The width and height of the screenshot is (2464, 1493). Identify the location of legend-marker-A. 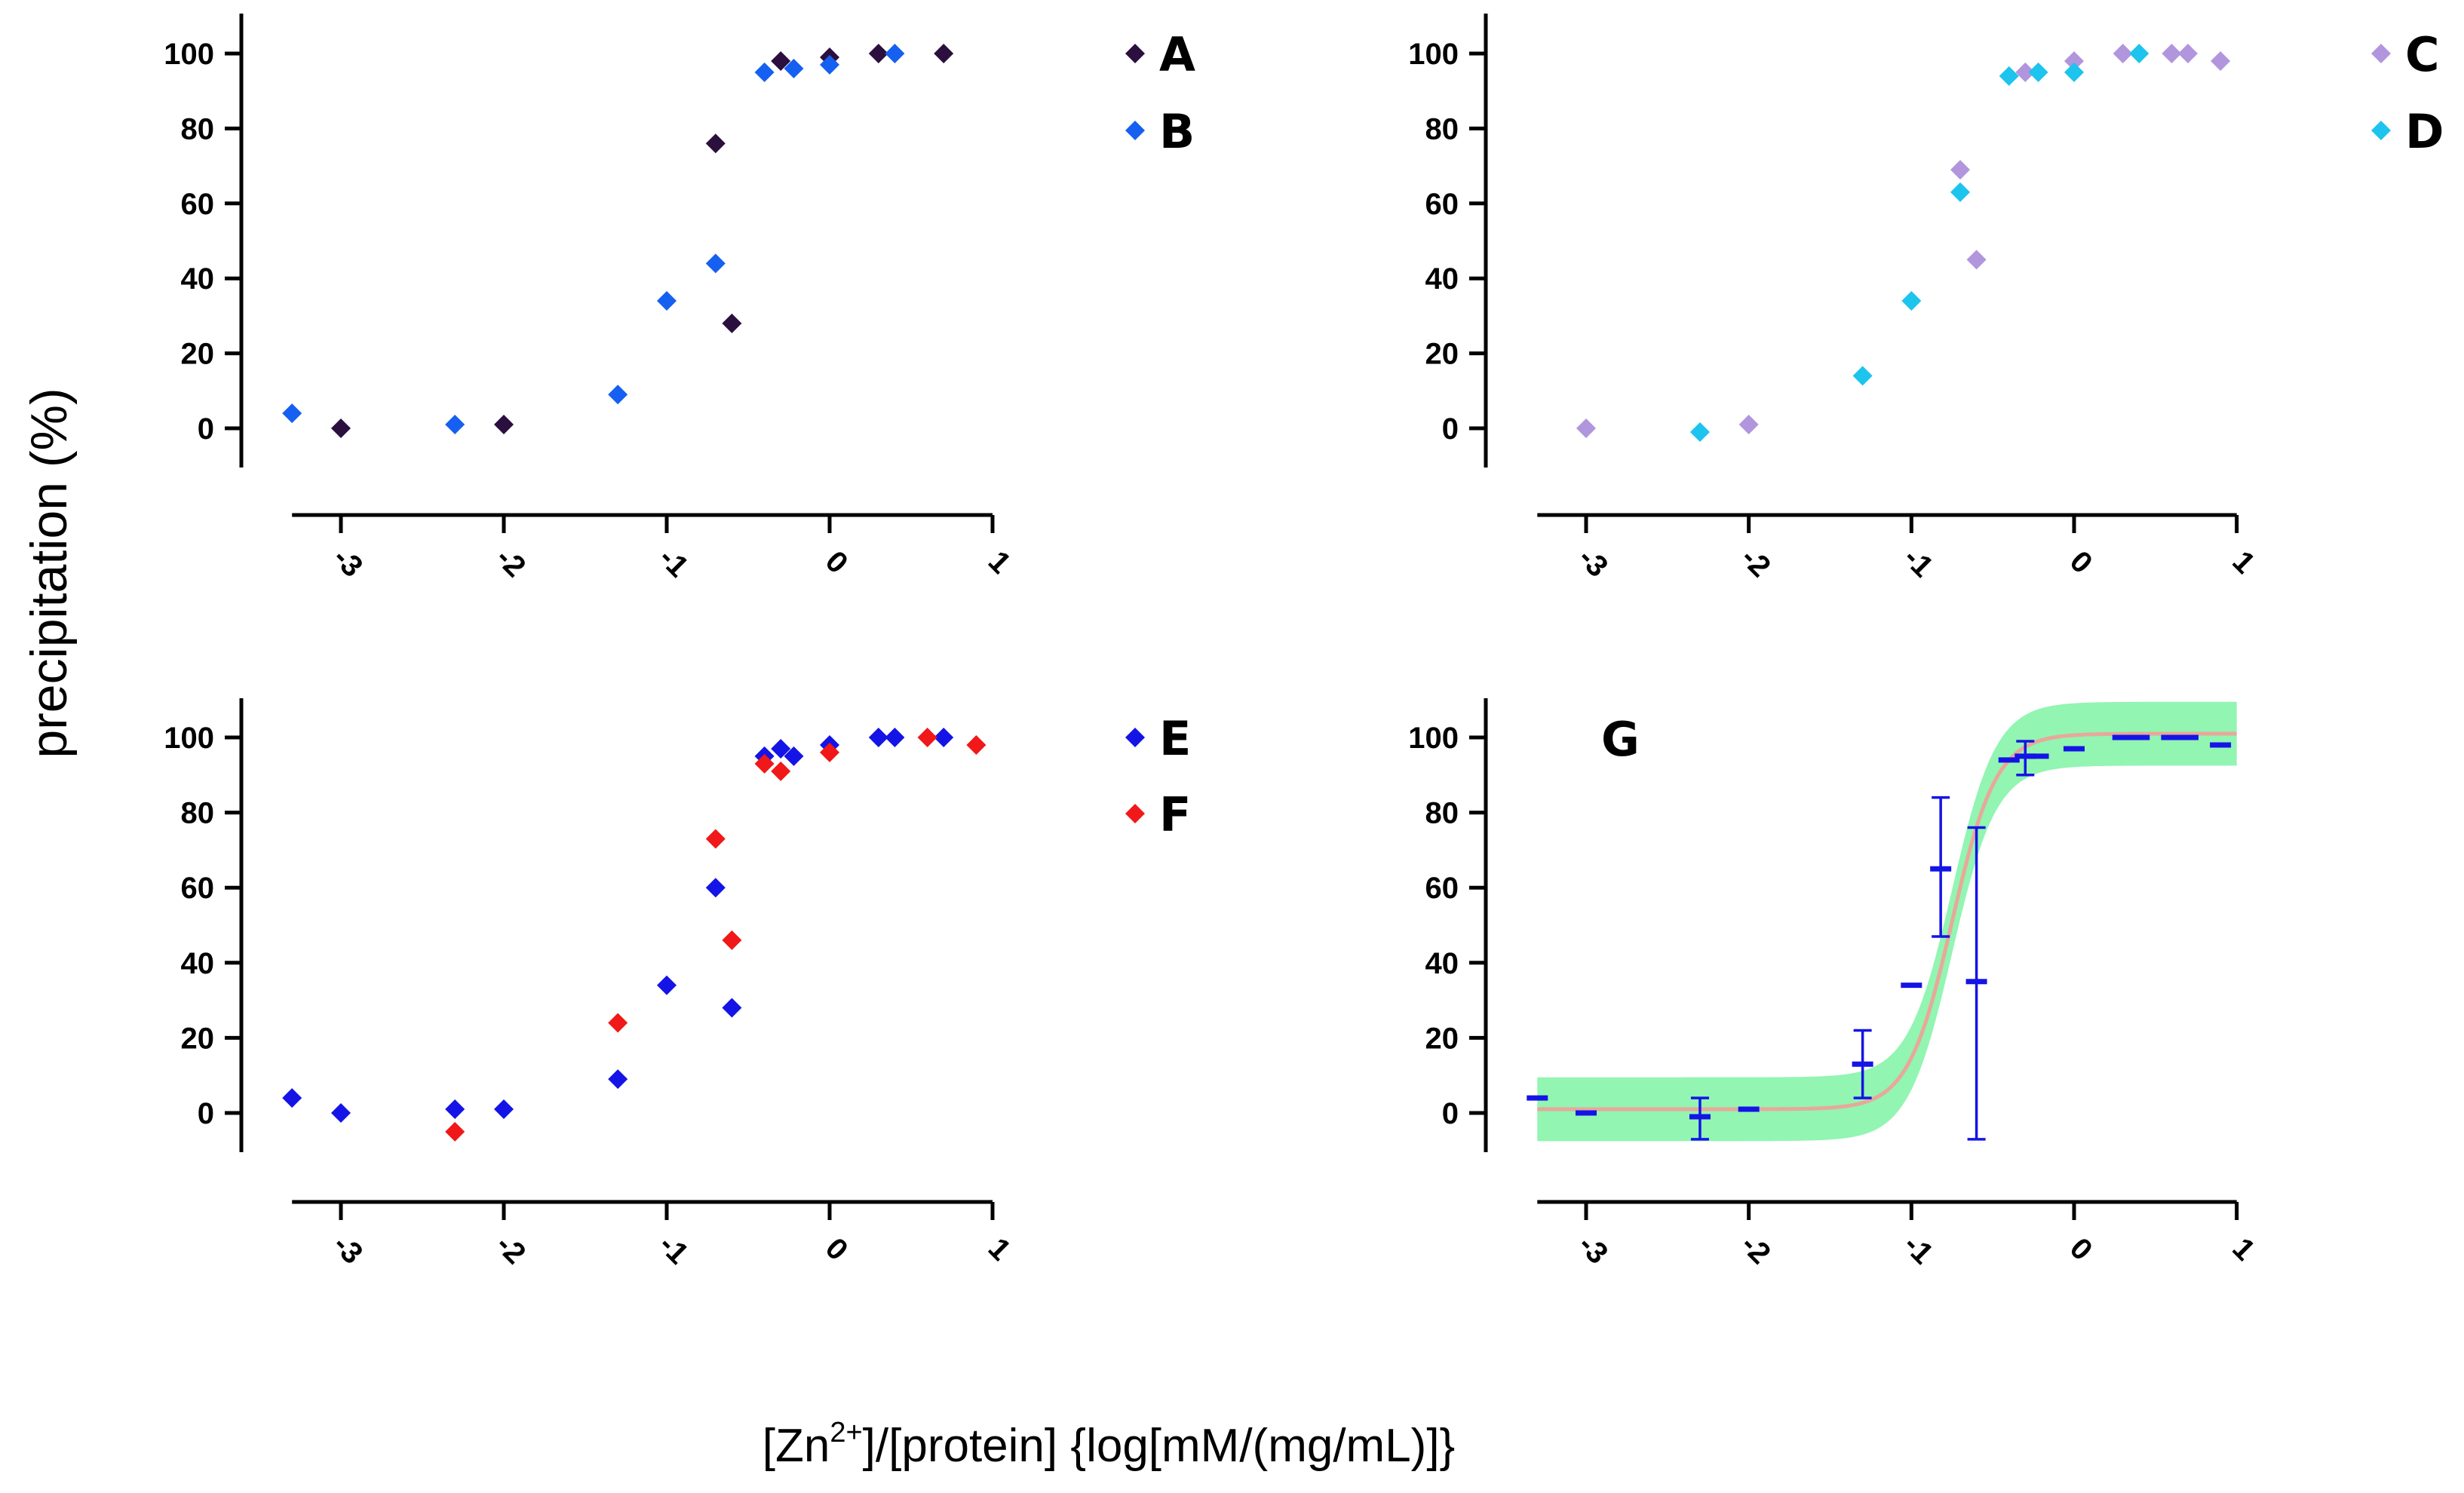
(1135, 53).